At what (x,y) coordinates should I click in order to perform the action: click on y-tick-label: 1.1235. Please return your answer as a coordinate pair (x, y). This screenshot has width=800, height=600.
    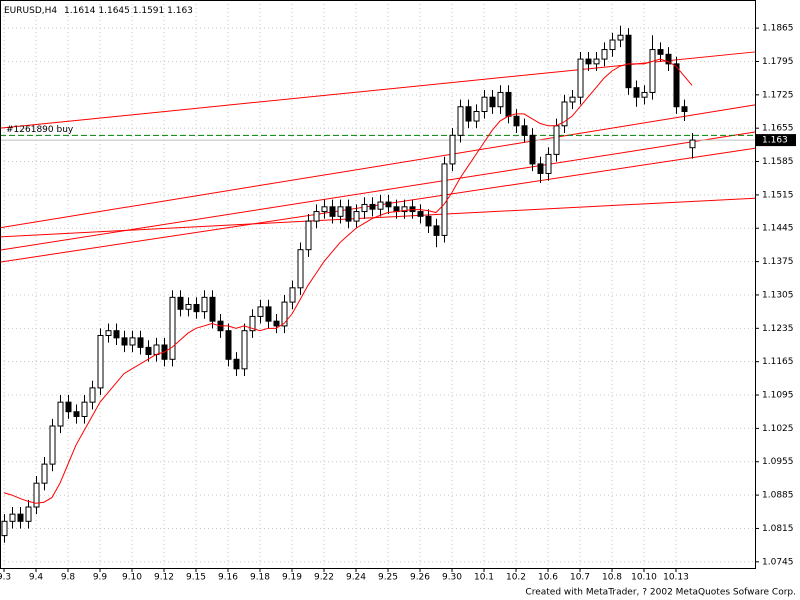
    Looking at the image, I should click on (778, 329).